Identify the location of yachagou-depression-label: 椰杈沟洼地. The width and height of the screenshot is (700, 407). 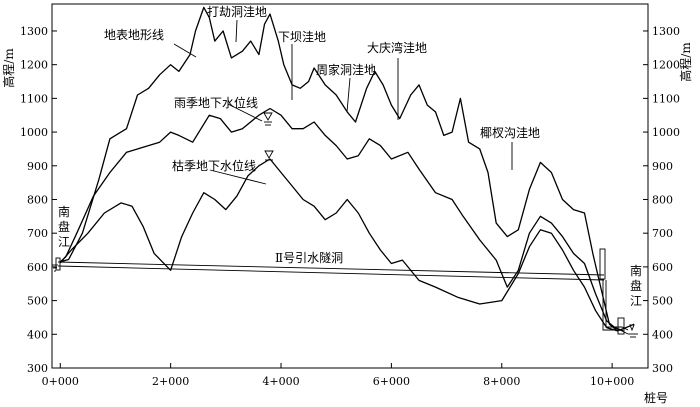
(510, 132).